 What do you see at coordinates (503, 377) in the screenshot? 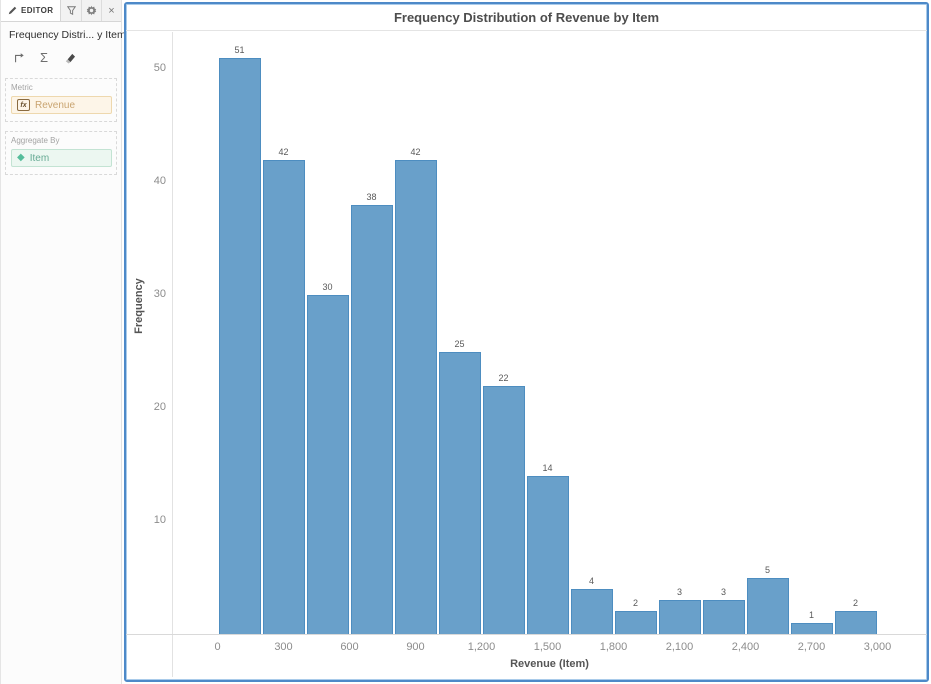
I see `bar-value-label: 22` at bounding box center [503, 377].